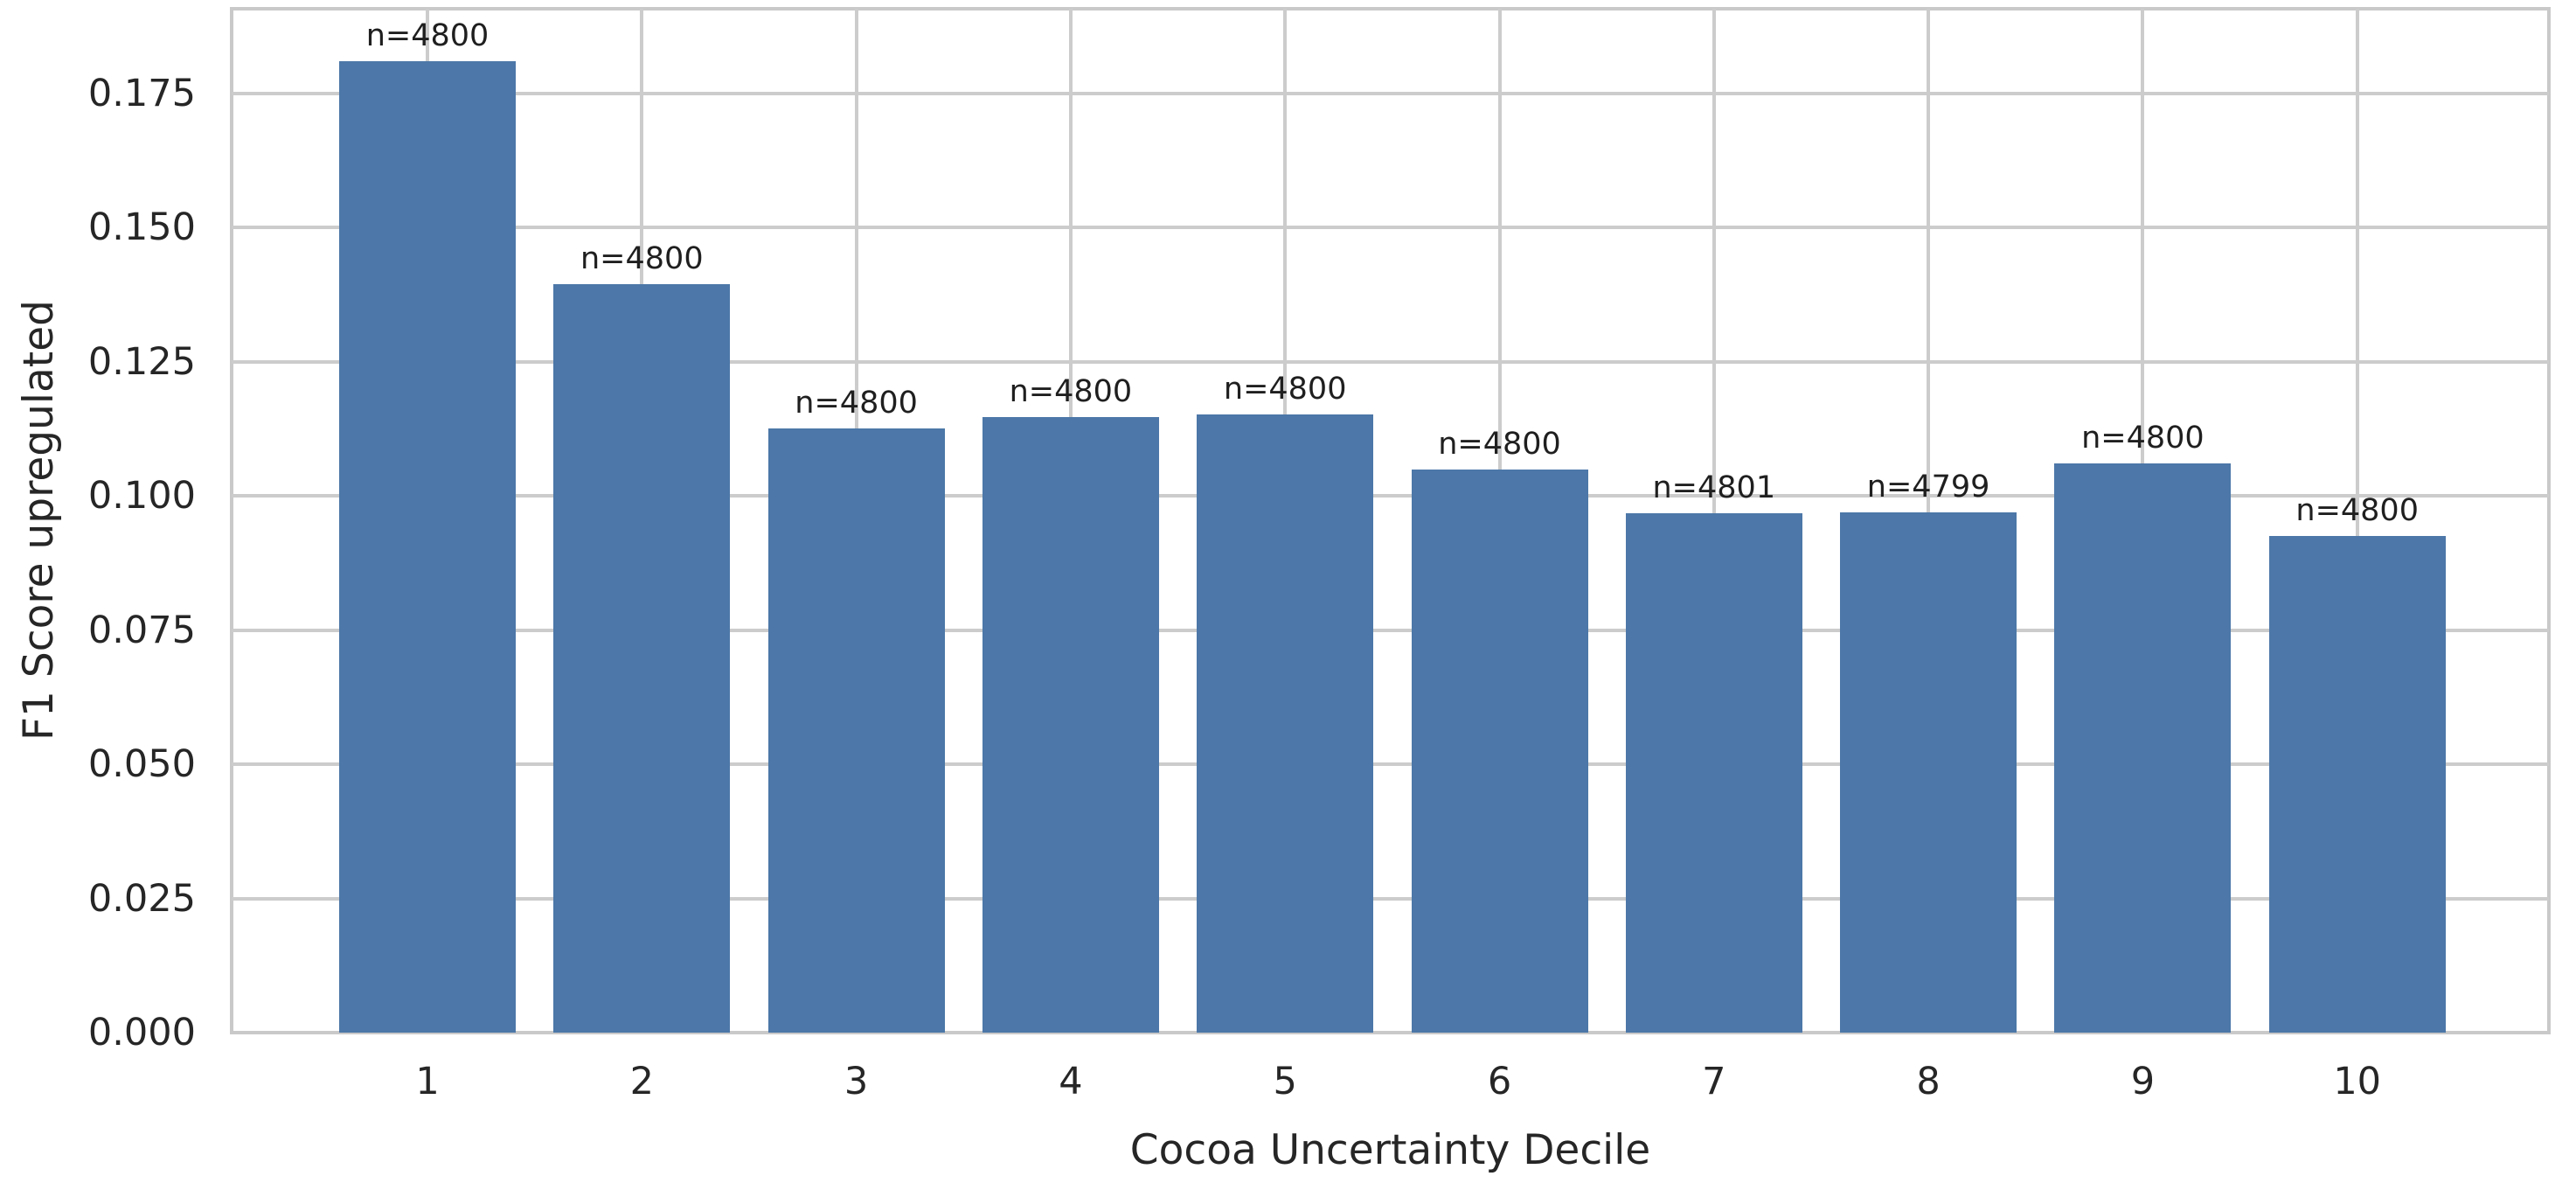  Describe the element at coordinates (141, 630) in the screenshot. I see `y-tick-label: 0.075` at that location.